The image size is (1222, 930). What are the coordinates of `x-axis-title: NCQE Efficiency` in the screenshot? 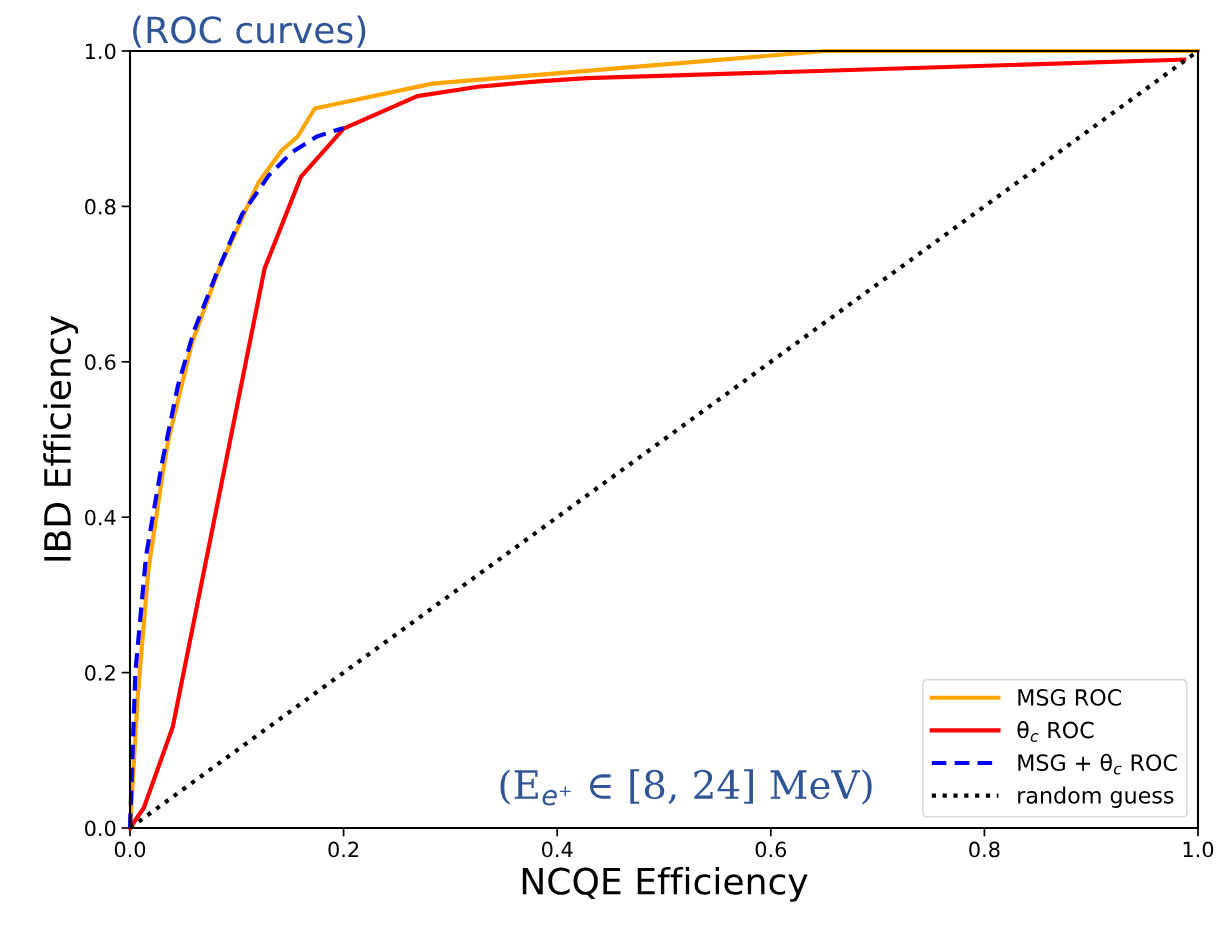 It's located at (665, 884).